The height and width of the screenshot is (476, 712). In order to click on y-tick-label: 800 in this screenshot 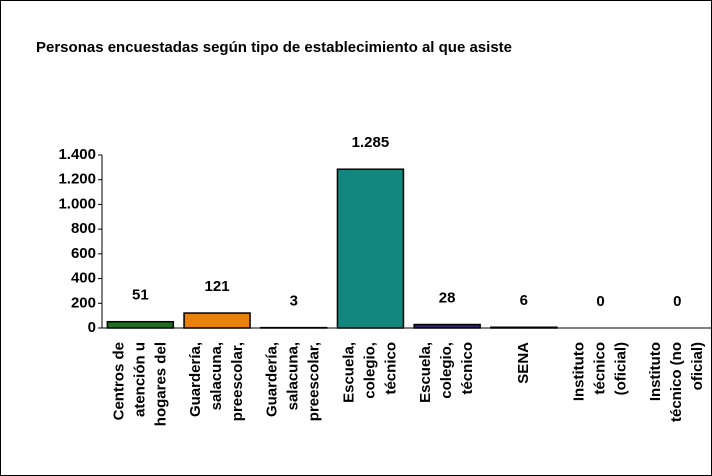, I will do `click(83, 228)`.